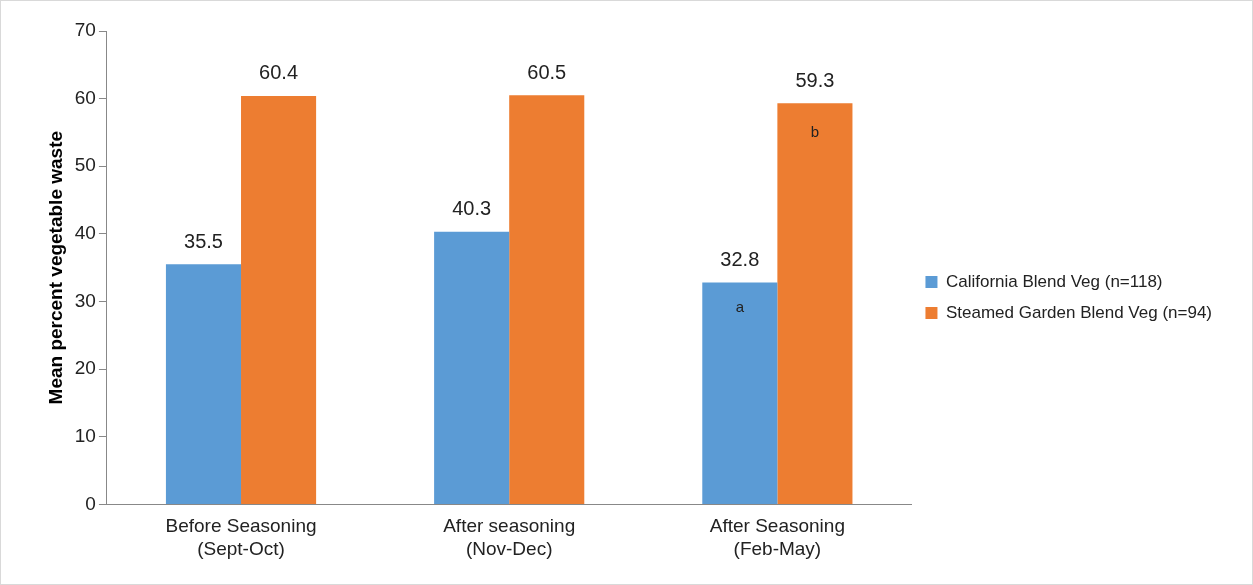  What do you see at coordinates (85, 436) in the screenshot?
I see `y-tick-label: 10` at bounding box center [85, 436].